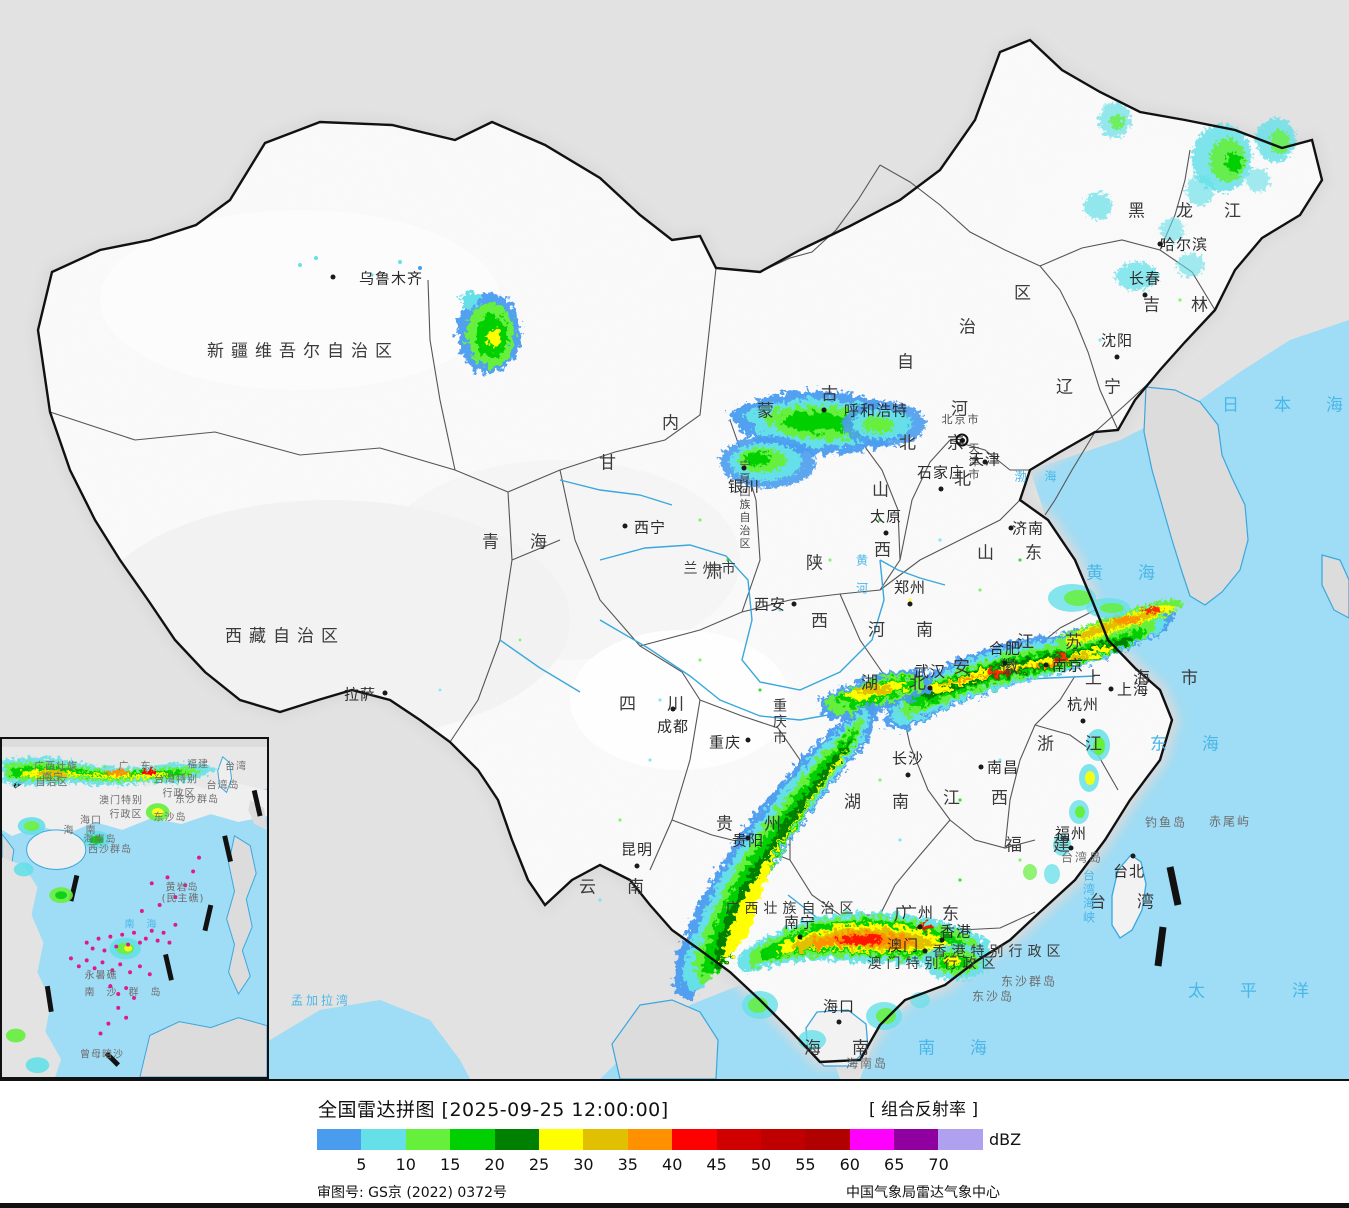 The height and width of the screenshot is (1208, 1349). What do you see at coordinates (494, 1164) in the screenshot?
I see `colorbar-tick-20: 20` at bounding box center [494, 1164].